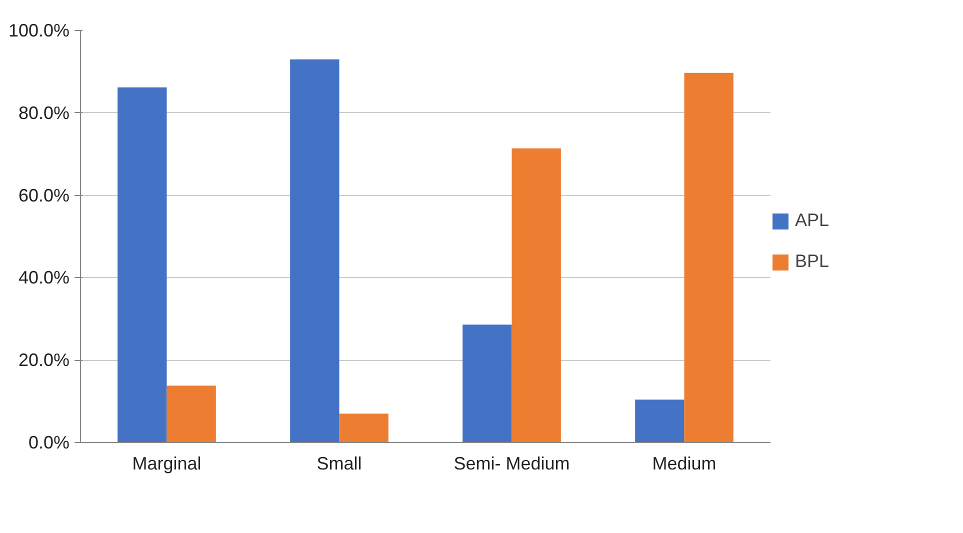  Describe the element at coordinates (44, 112) in the screenshot. I see `y-tick-label: 80.0%` at that location.